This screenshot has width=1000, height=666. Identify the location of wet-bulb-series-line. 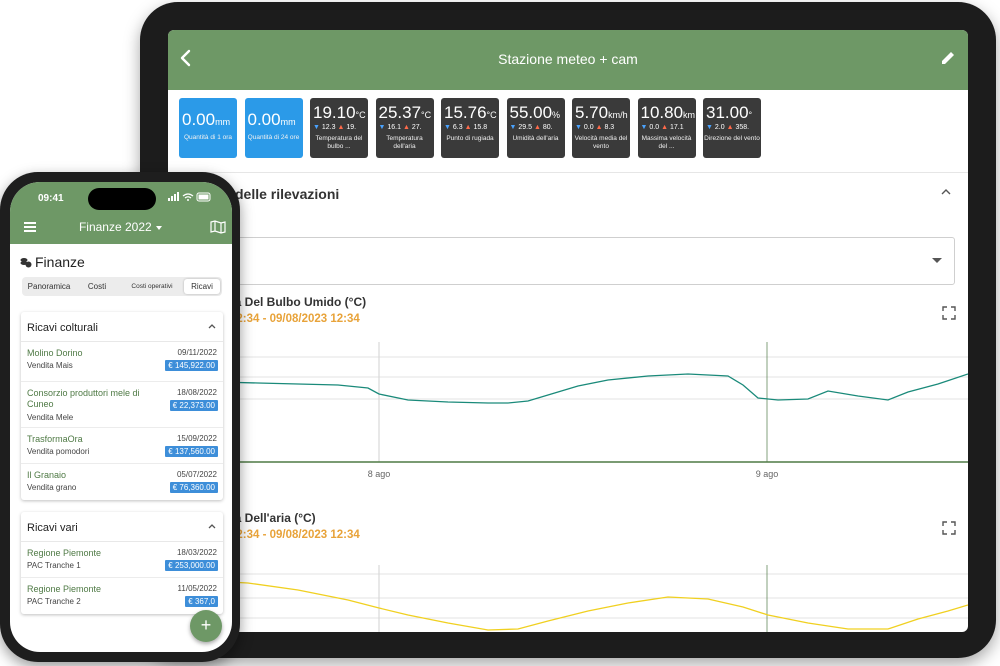
(568, 388).